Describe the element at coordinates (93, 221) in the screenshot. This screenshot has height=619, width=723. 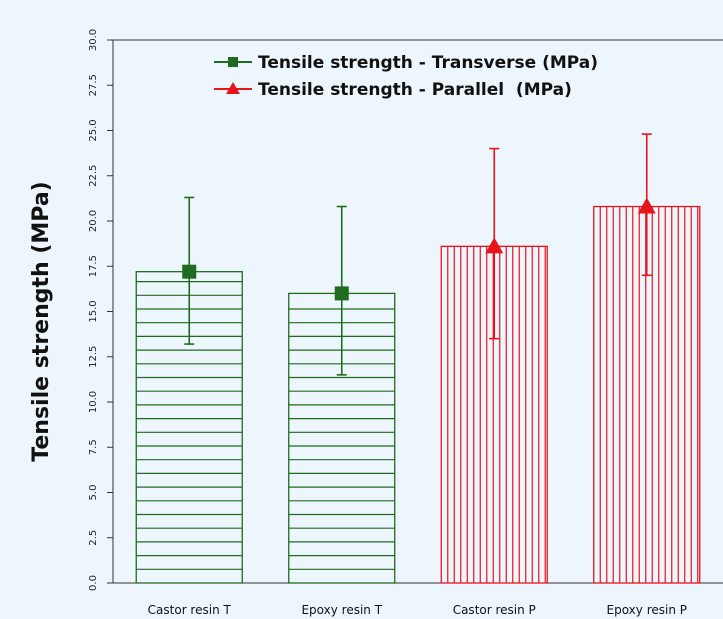
I see `y-tick-label: 20.0` at that location.